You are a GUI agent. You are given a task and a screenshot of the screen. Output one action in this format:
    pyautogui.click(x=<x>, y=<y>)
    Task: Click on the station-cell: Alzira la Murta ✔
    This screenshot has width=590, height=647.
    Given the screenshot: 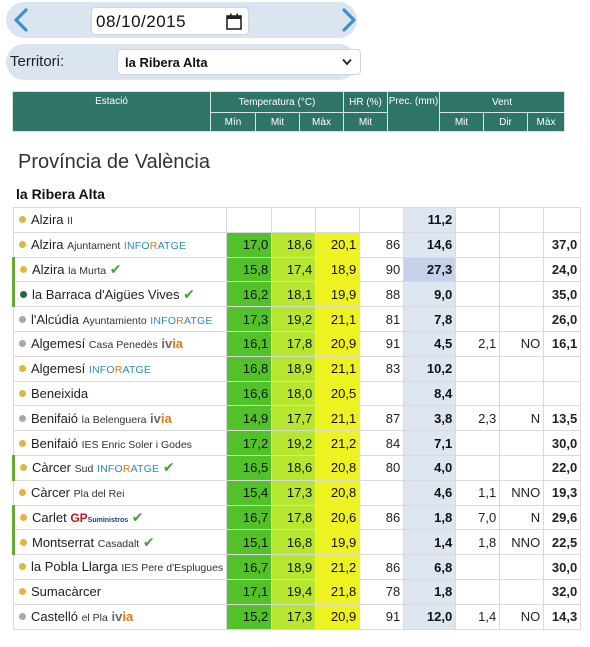 What is the action you would take?
    pyautogui.click(x=119, y=269)
    